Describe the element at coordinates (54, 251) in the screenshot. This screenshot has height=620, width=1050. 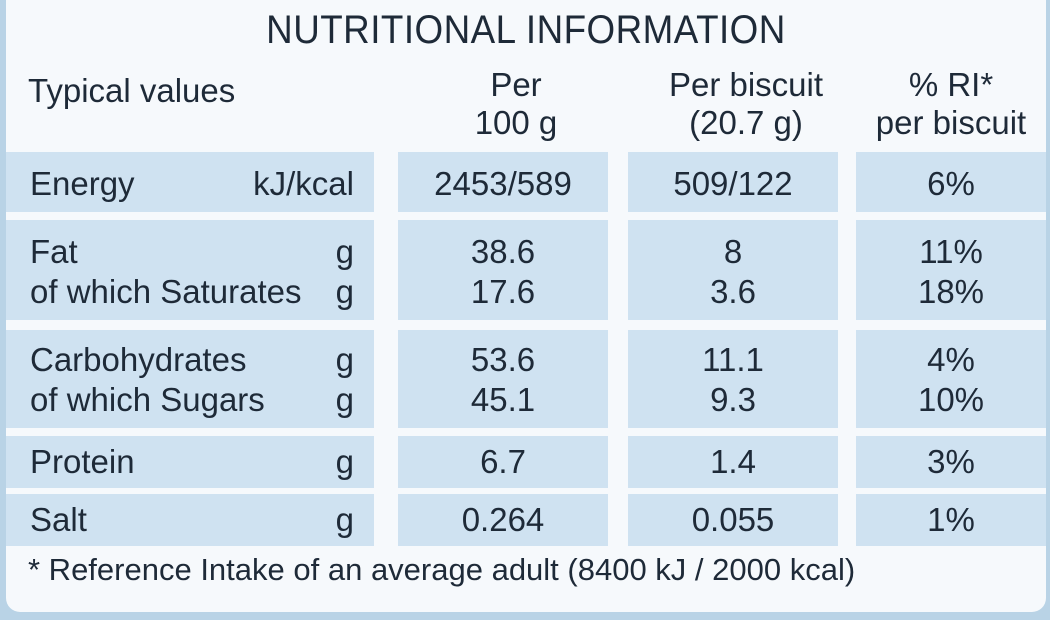
I see `row-fat-label: Fat` at that location.